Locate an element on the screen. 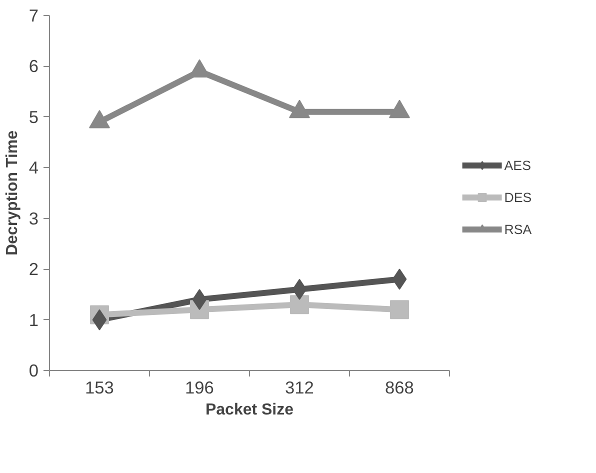  x-tick-label: 196 is located at coordinates (199, 388).